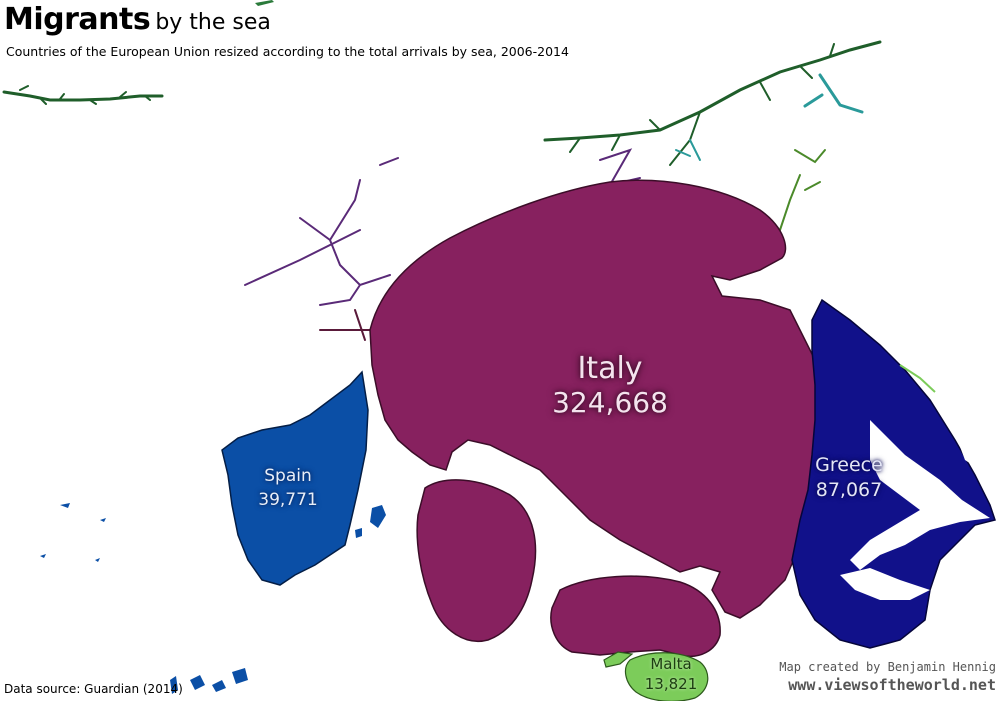 The image size is (1000, 701). What do you see at coordinates (671, 674) in the screenshot?
I see `label-malta: Malta 13,821` at bounding box center [671, 674].